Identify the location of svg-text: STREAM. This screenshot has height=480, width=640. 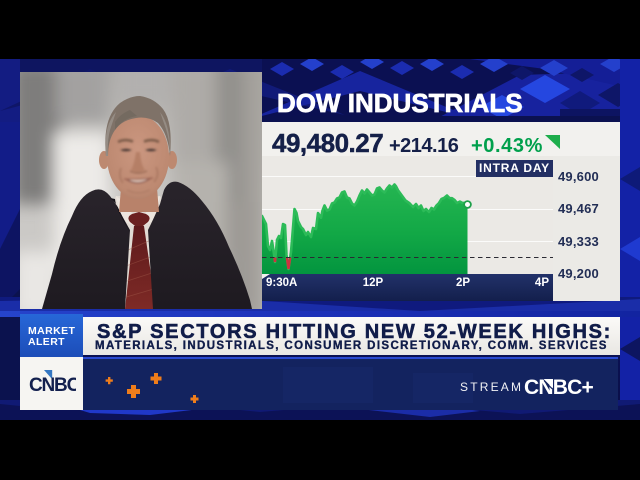
(491, 387).